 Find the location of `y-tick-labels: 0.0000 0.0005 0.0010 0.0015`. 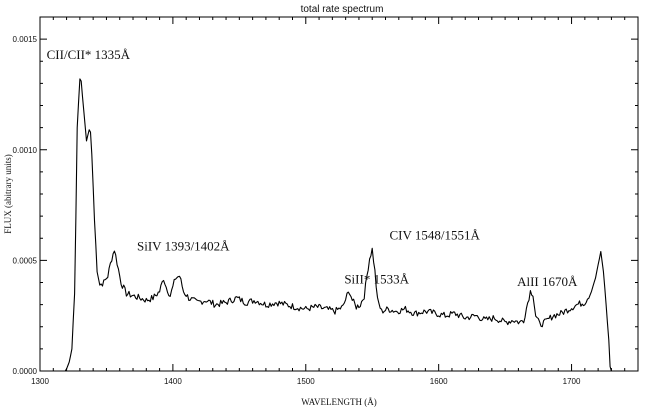

y-tick-labels: 0.0000 0.0005 0.0010 0.0015 is located at coordinates (25, 205).